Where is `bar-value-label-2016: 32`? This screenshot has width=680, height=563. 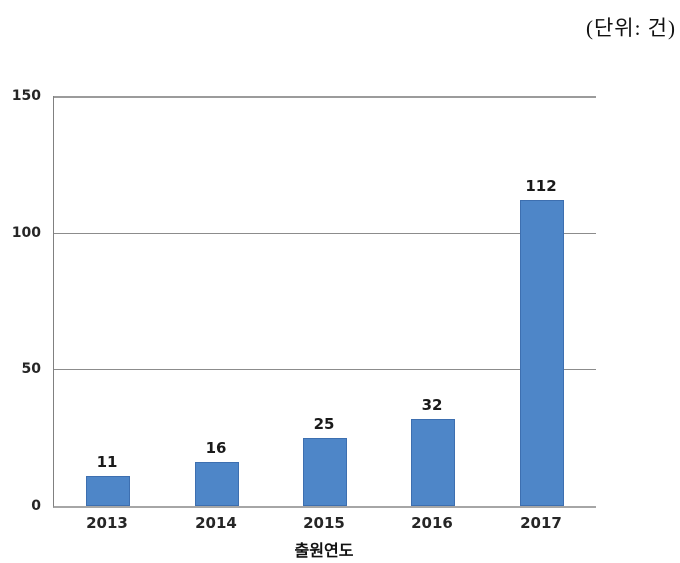
bar-value-label-2016: 32 is located at coordinates (432, 405).